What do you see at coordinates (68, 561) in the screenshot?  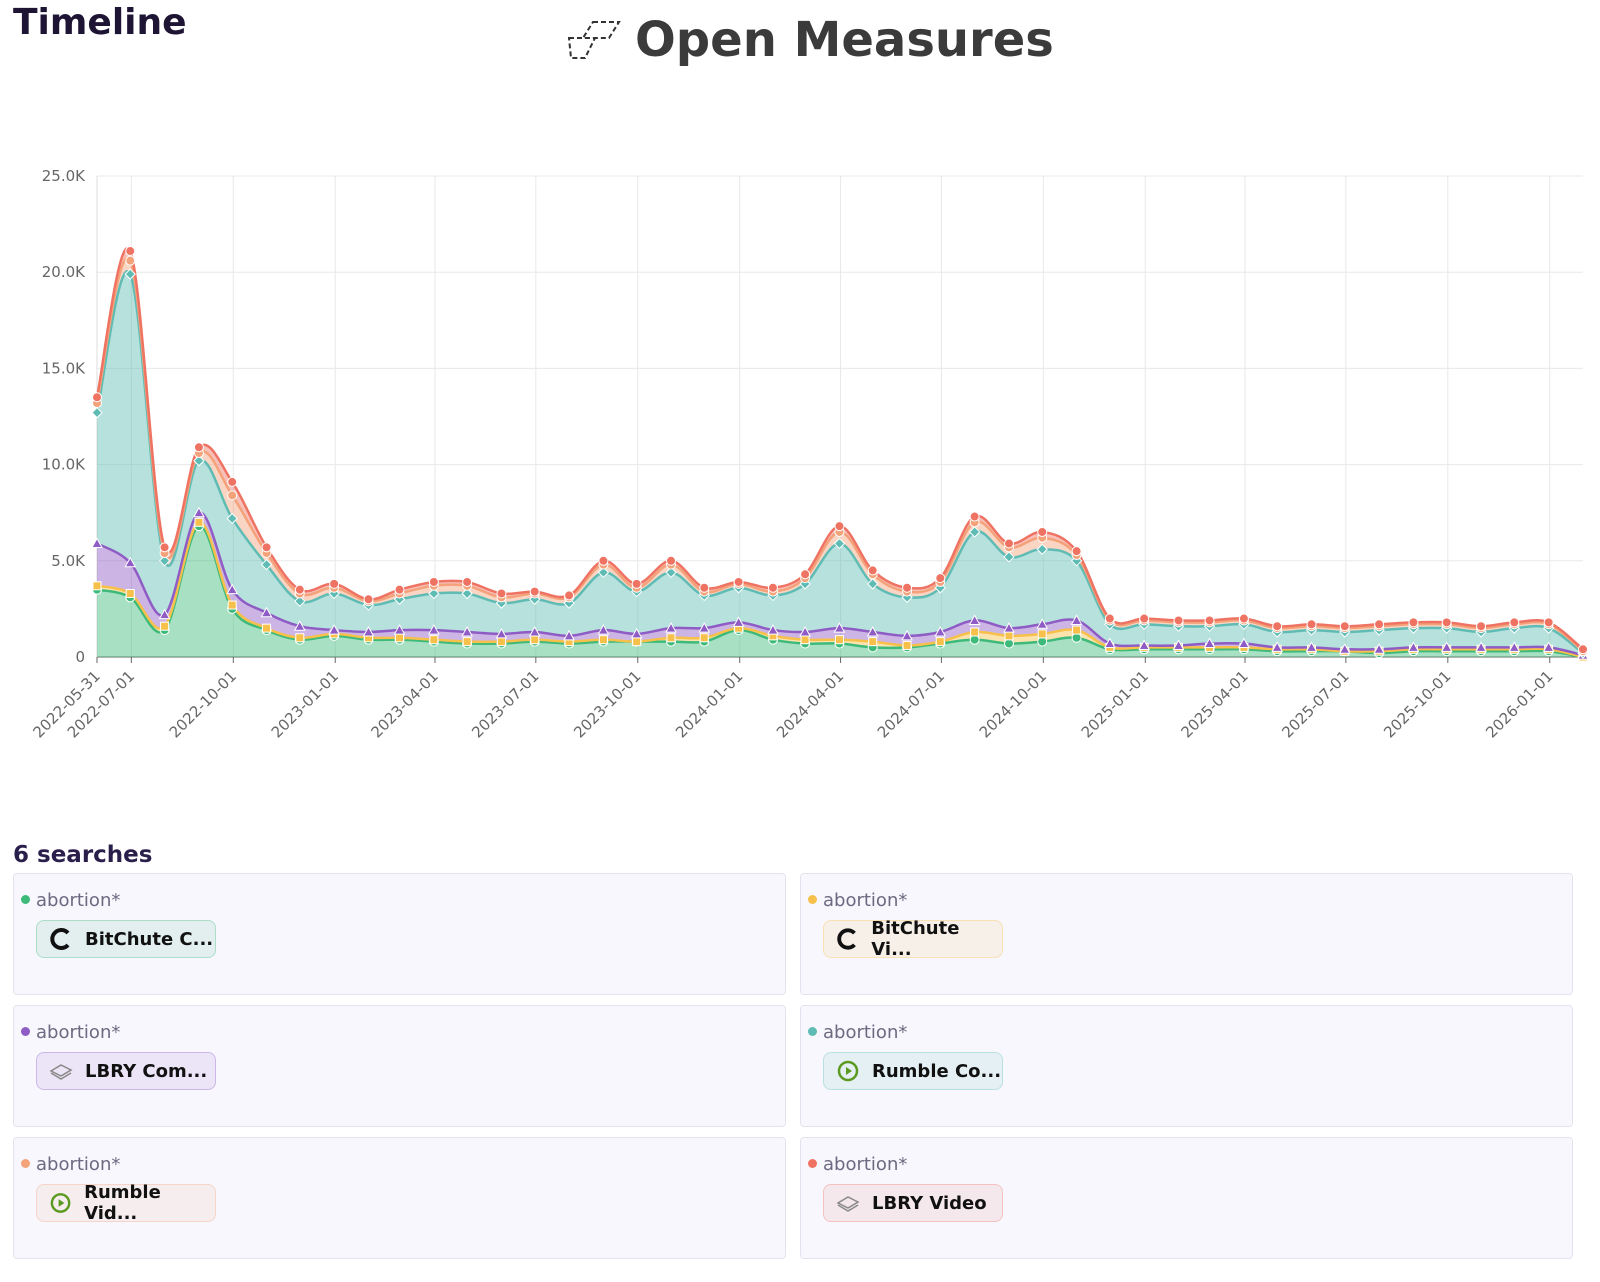 I see `y-tick-label: 5.0K` at bounding box center [68, 561].